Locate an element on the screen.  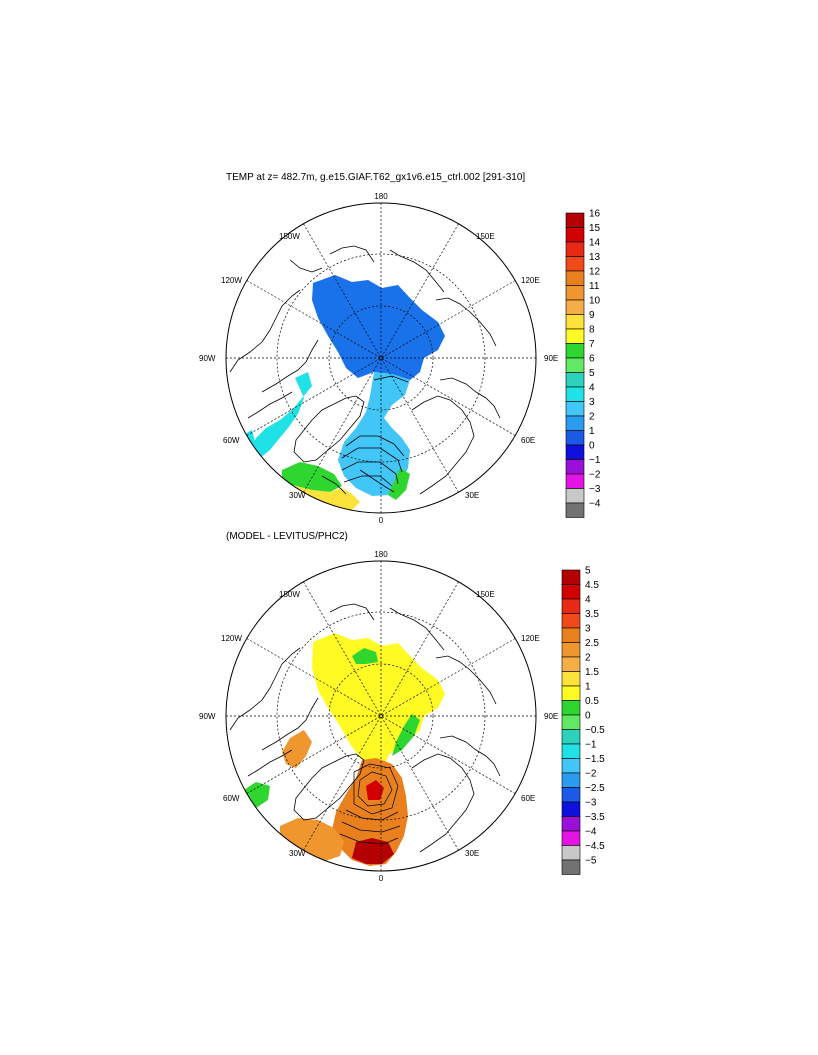
top-map: 180 150E 120E 90E 60E 30E 0 30W 60W 90W 120W 150W is located at coordinates (378, 358).